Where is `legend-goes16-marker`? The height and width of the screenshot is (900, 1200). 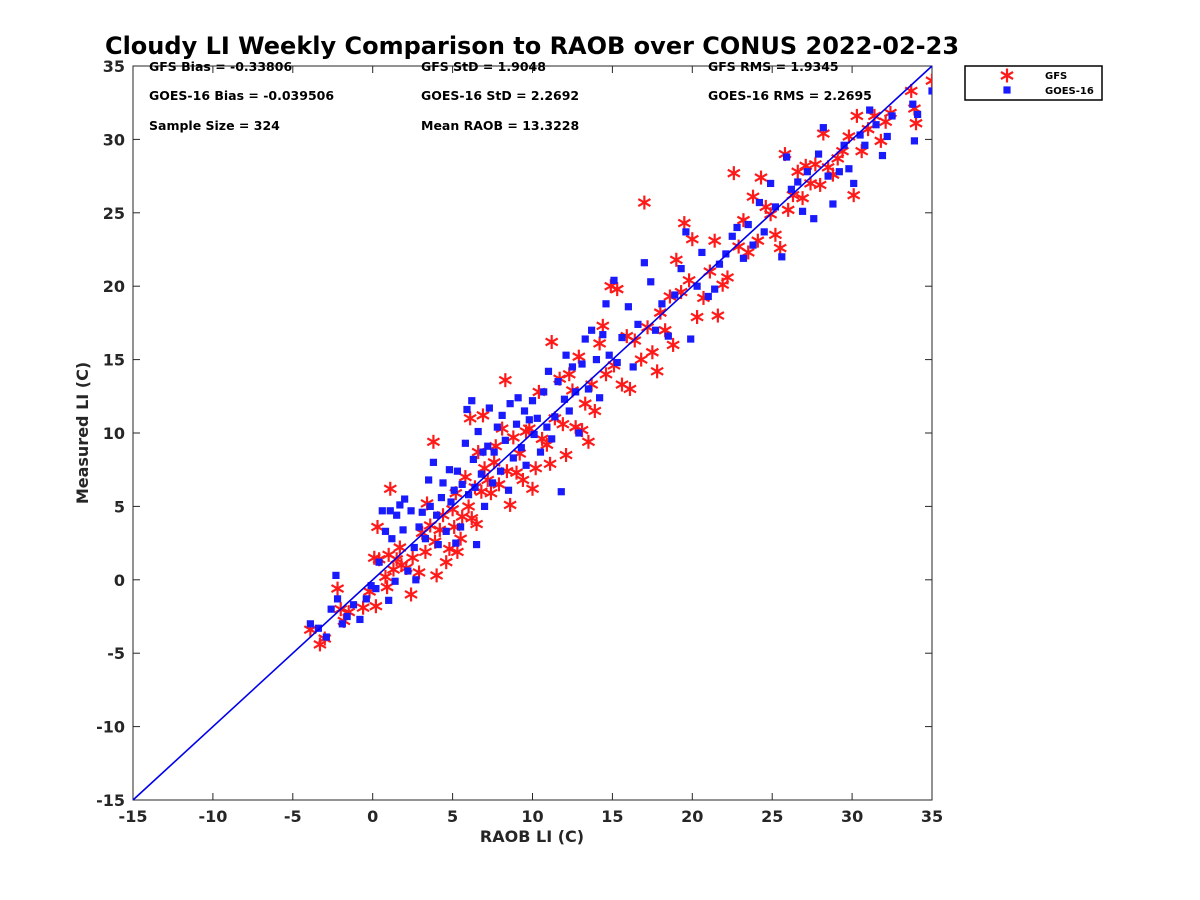 legend-goes16-marker is located at coordinates (1007, 90).